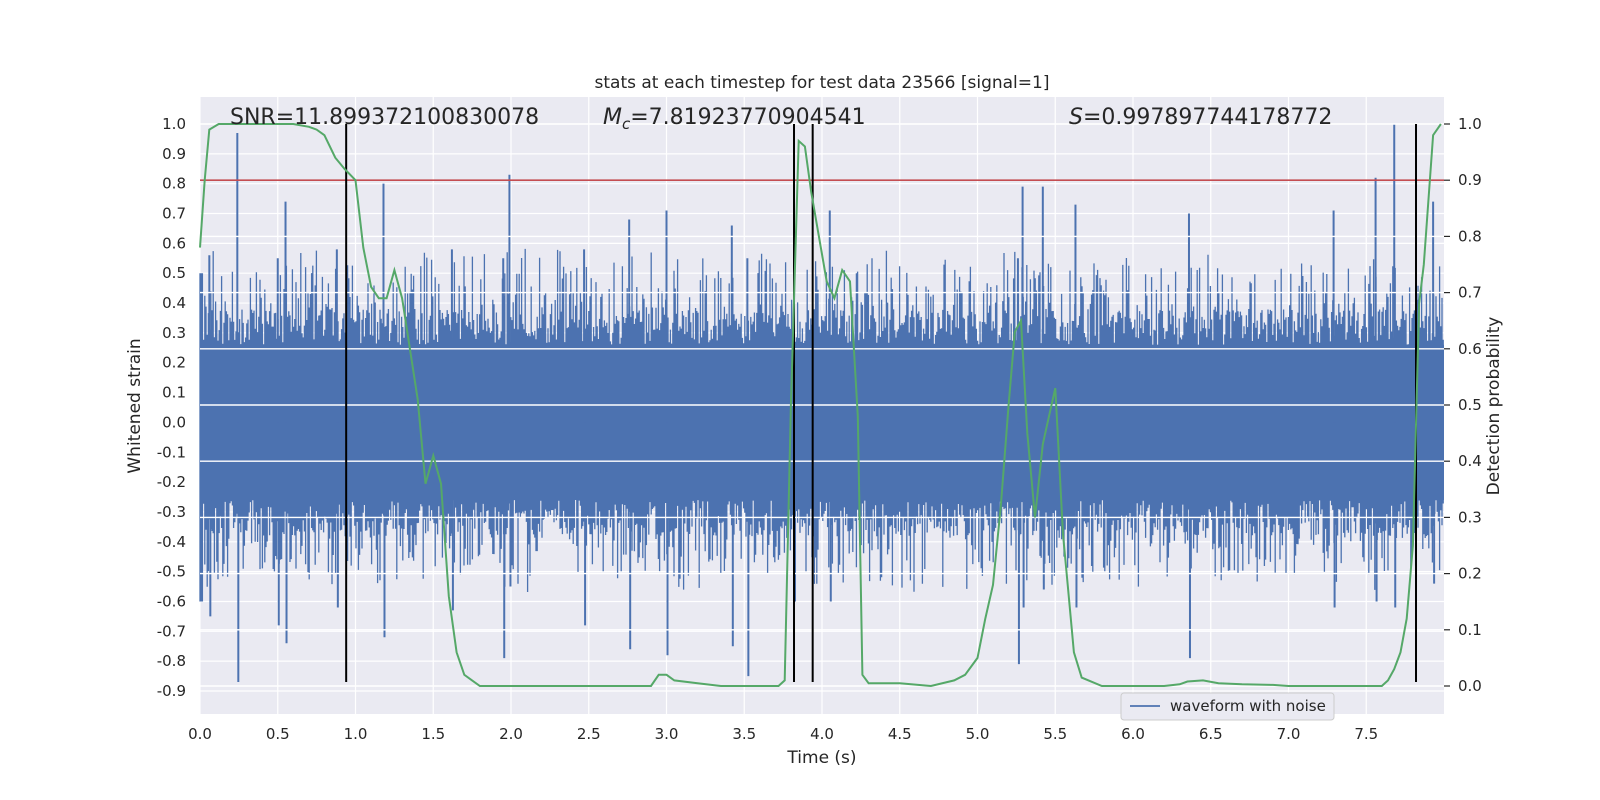  What do you see at coordinates (589, 734) in the screenshot?
I see `x-tick-label: 2.5` at bounding box center [589, 734].